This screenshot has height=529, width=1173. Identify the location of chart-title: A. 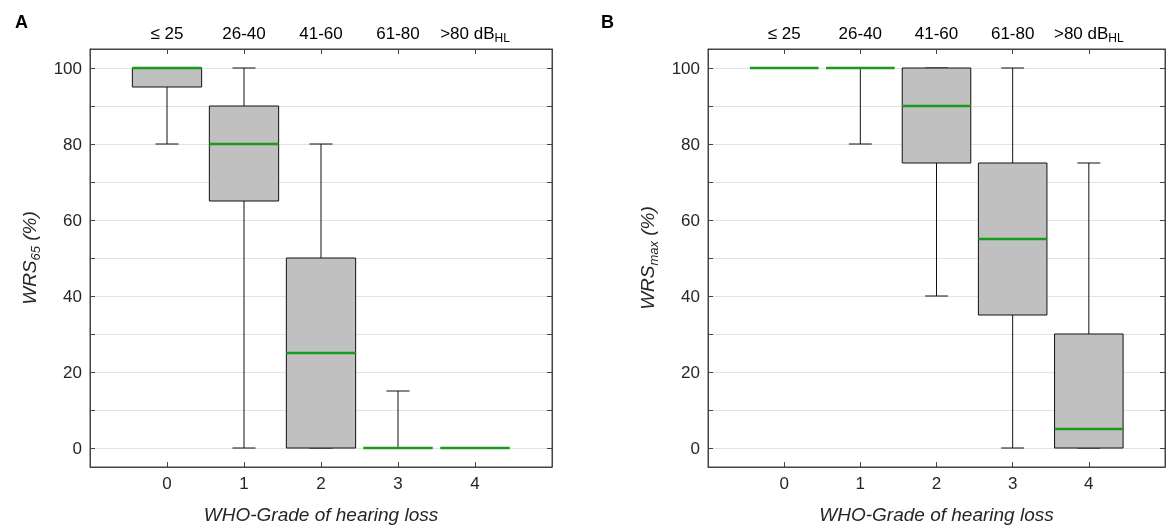
(21, 22).